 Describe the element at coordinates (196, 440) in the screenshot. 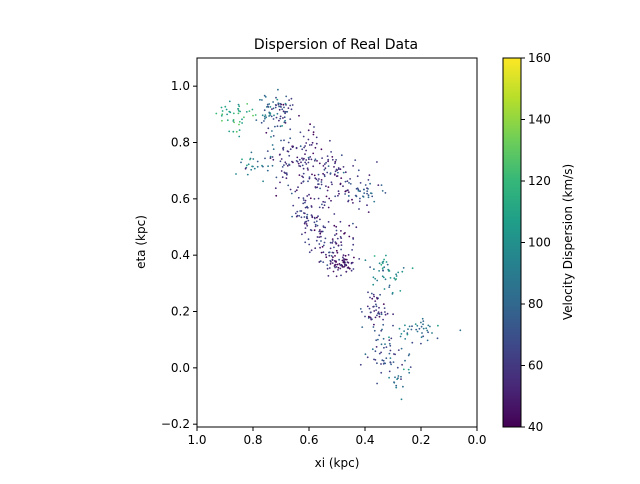

I see `x-tick-label: 1.0` at that location.